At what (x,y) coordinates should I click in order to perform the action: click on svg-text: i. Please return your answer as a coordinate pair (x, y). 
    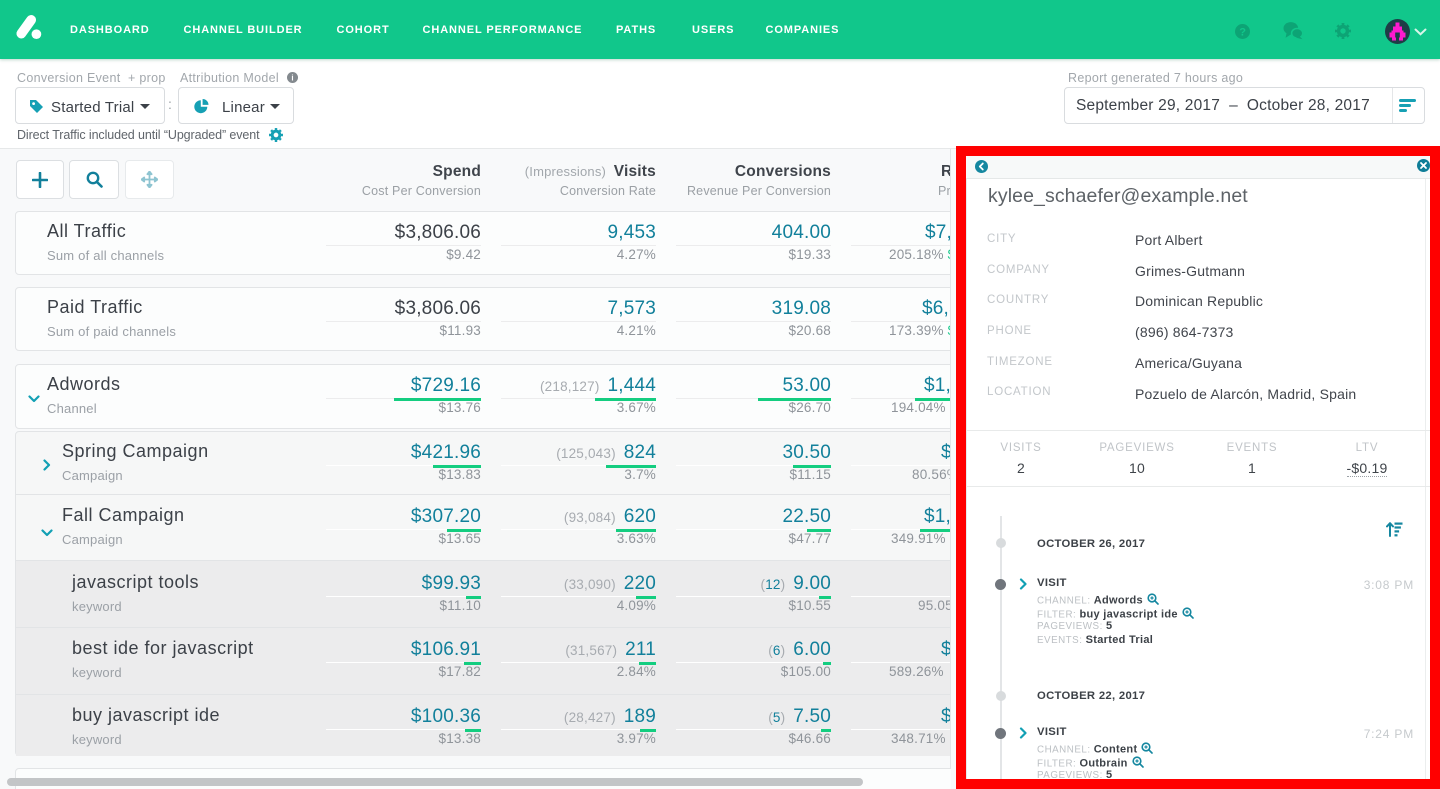
    Looking at the image, I should click on (292, 77).